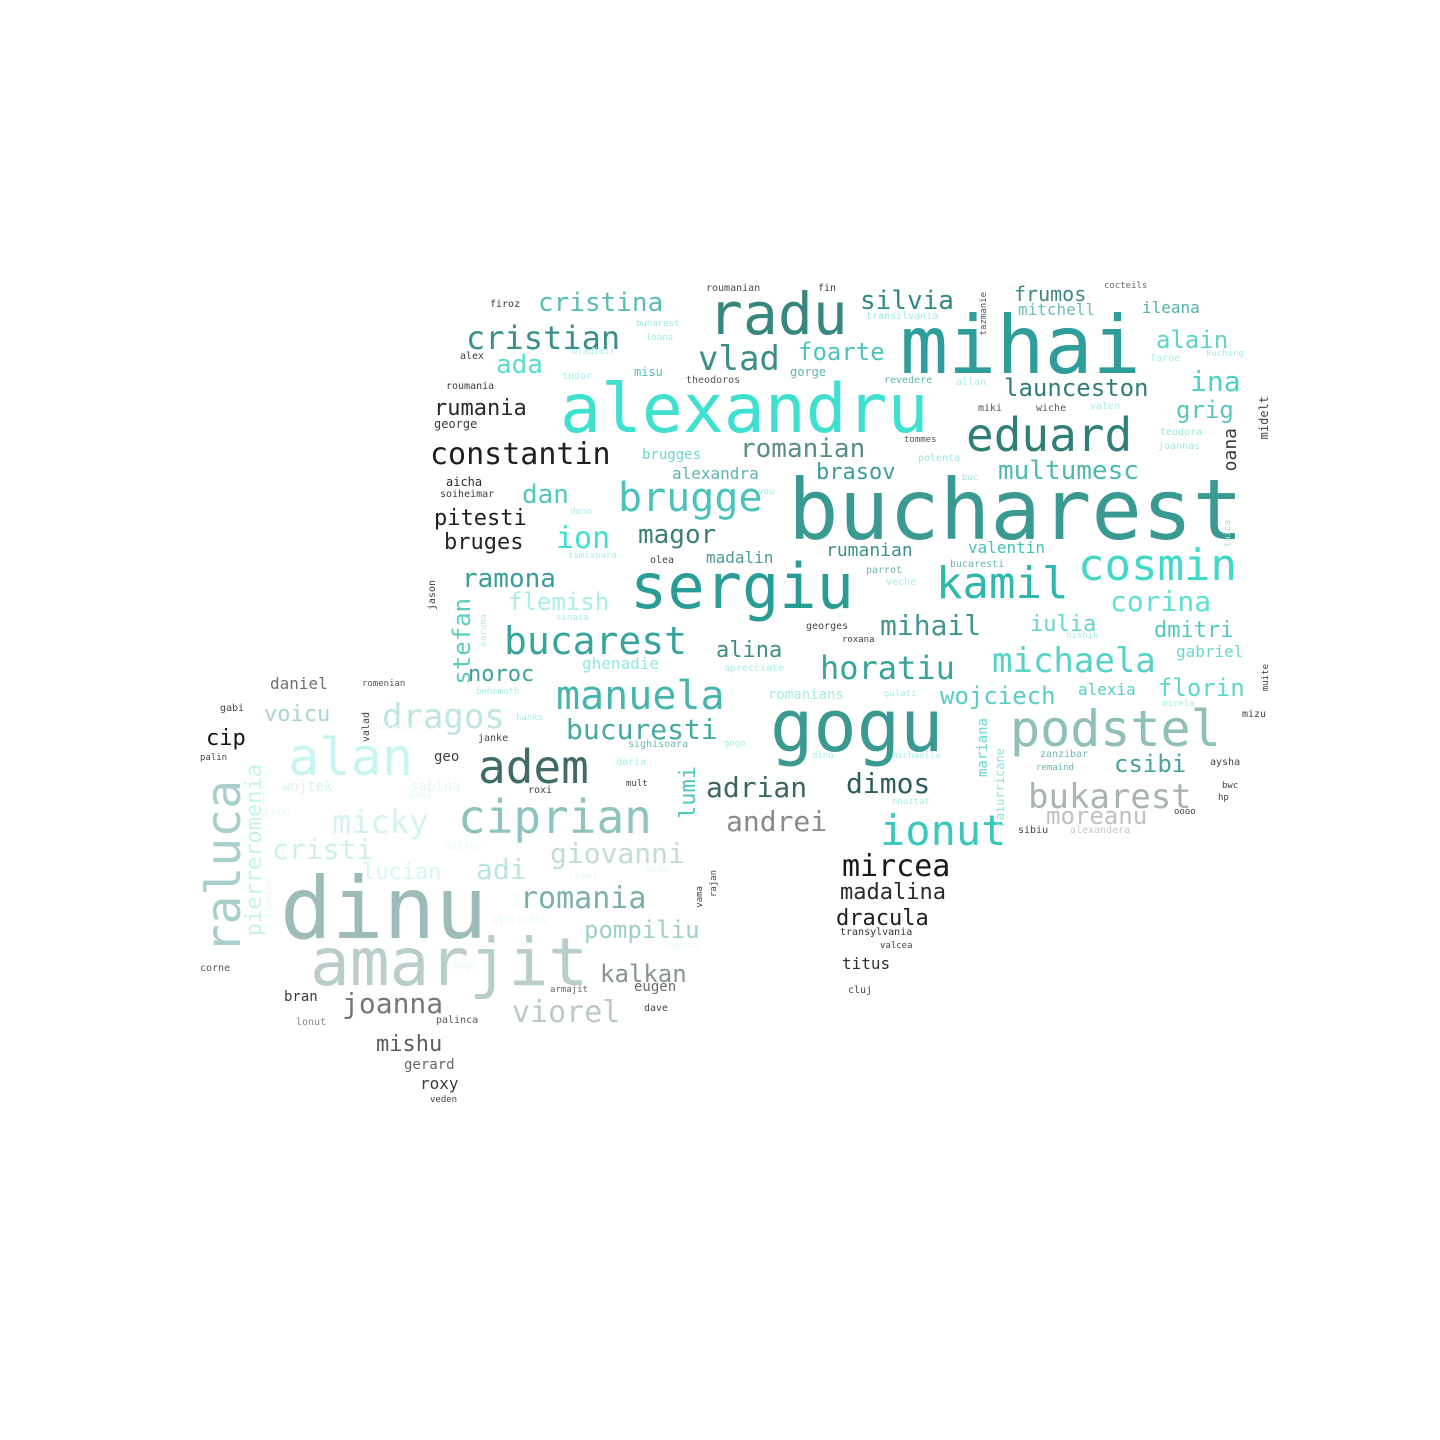 The height and width of the screenshot is (1440, 1440). I want to click on word-ruxy: ruxy, so click(281, 812).